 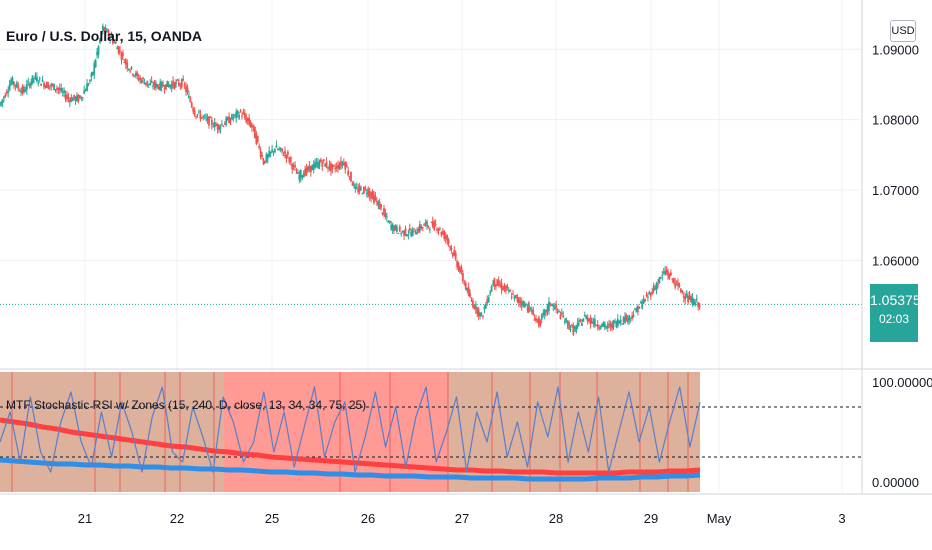 What do you see at coordinates (903, 31) in the screenshot?
I see `currency-button: USD` at bounding box center [903, 31].